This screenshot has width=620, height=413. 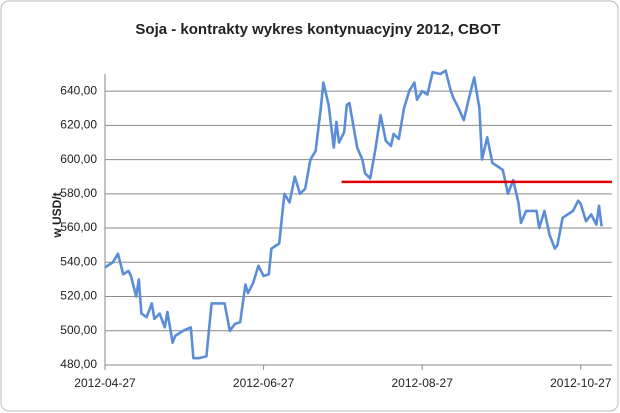 What do you see at coordinates (78, 90) in the screenshot?
I see `y-tick-label: 640,00` at bounding box center [78, 90].